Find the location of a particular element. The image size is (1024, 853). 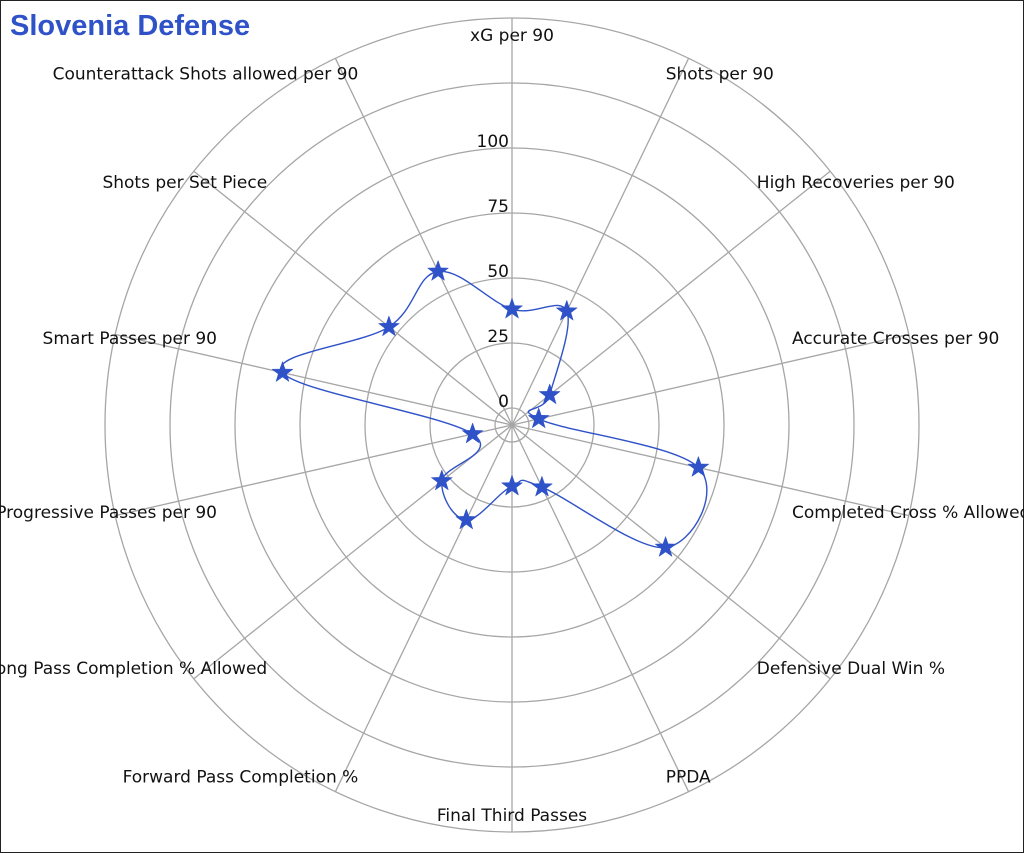

tick-labels: 0 25 50 75 100 is located at coordinates (493, 272).